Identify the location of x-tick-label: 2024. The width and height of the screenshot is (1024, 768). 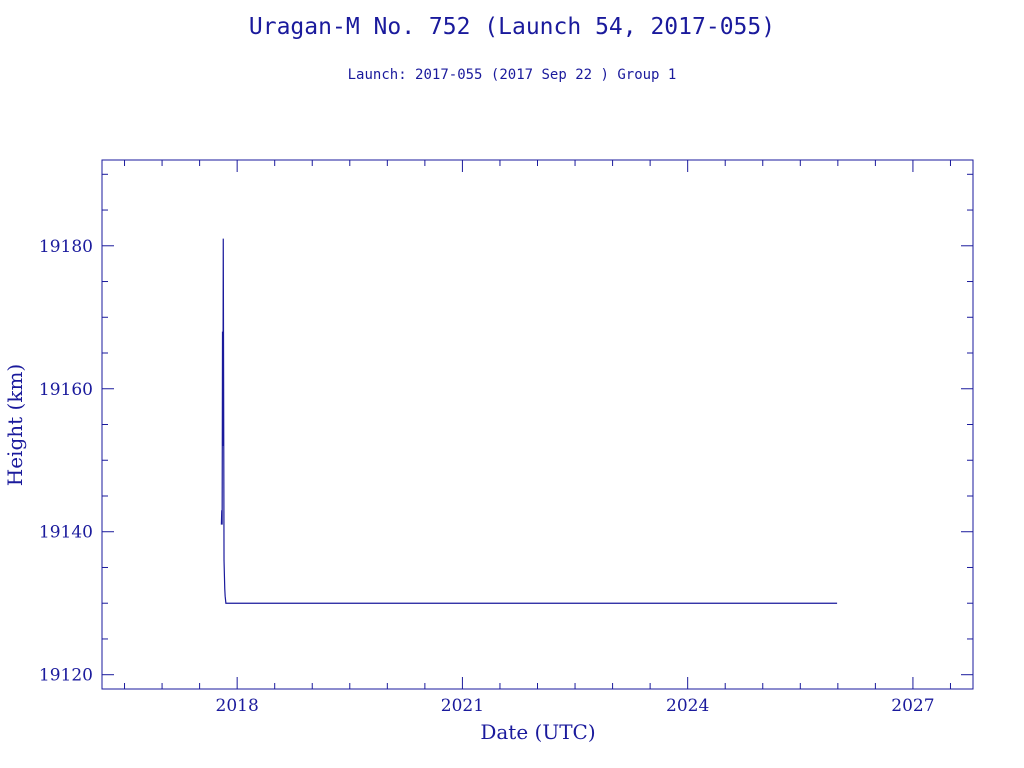
(687, 706).